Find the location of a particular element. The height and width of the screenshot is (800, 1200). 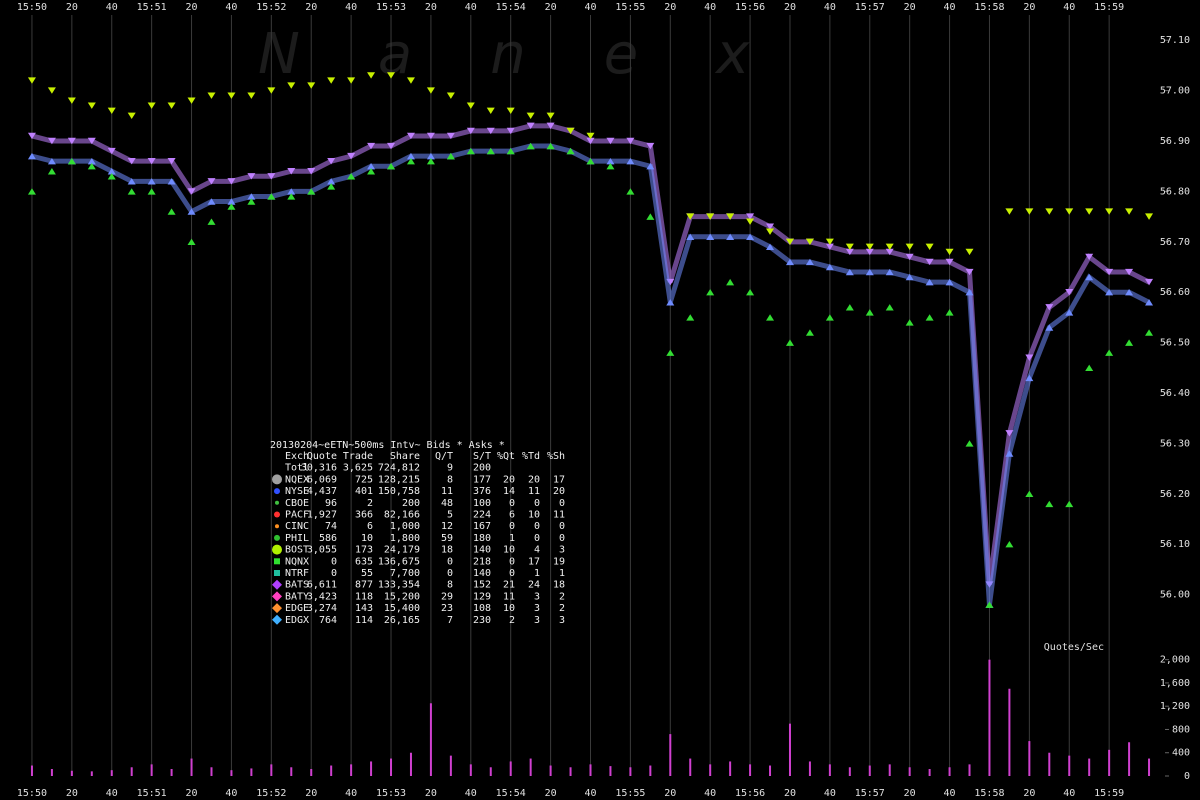

legend-marker is located at coordinates (277, 619).